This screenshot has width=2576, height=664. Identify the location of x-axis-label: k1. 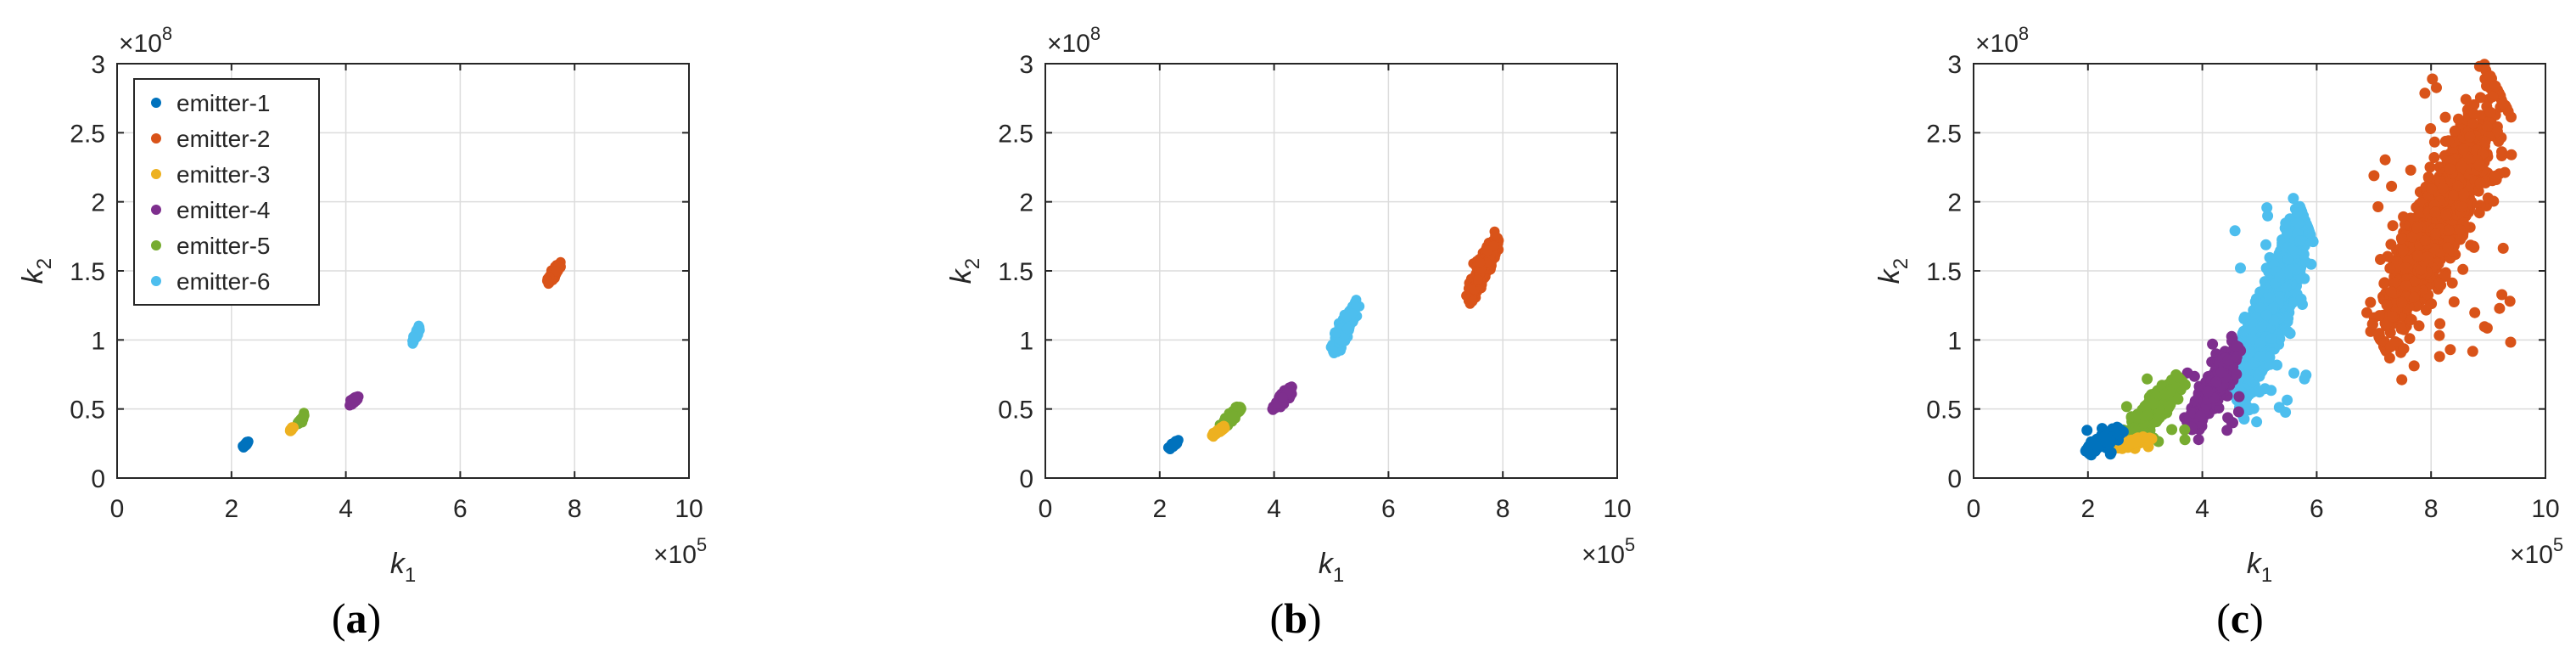
(1331, 567).